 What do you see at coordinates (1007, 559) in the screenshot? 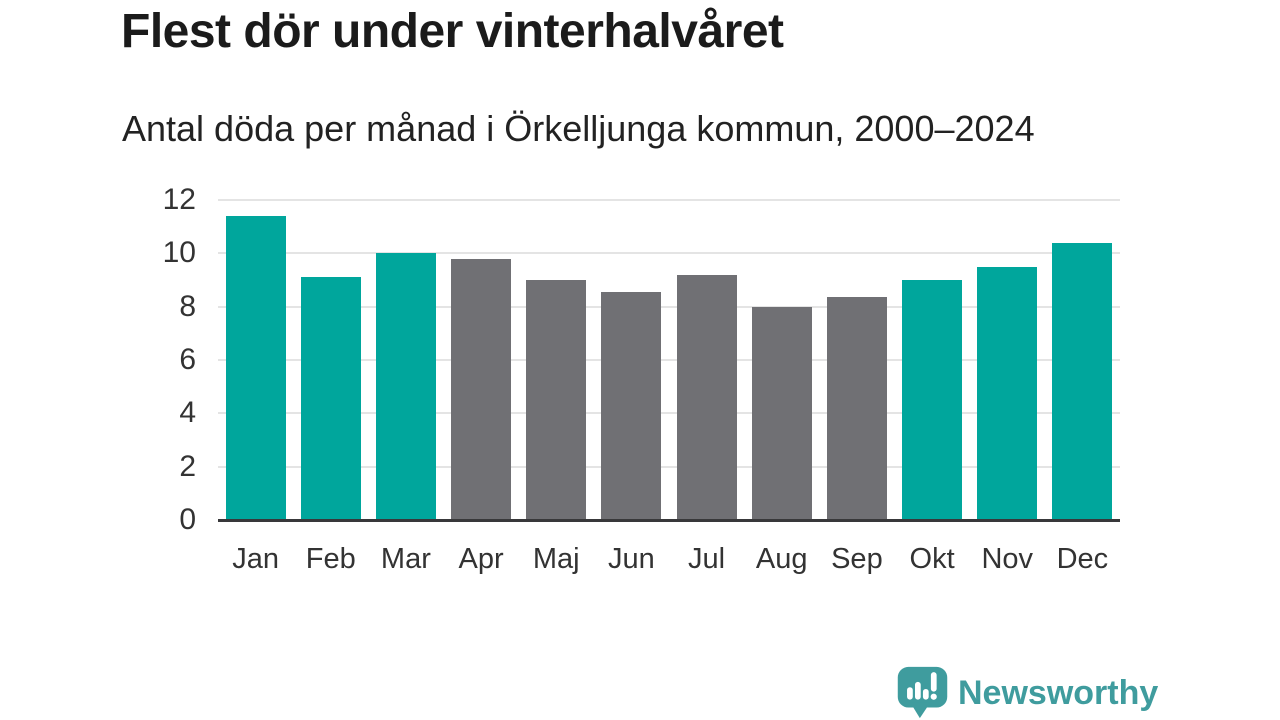
I see `x-axis-label-nov: Nov` at bounding box center [1007, 559].